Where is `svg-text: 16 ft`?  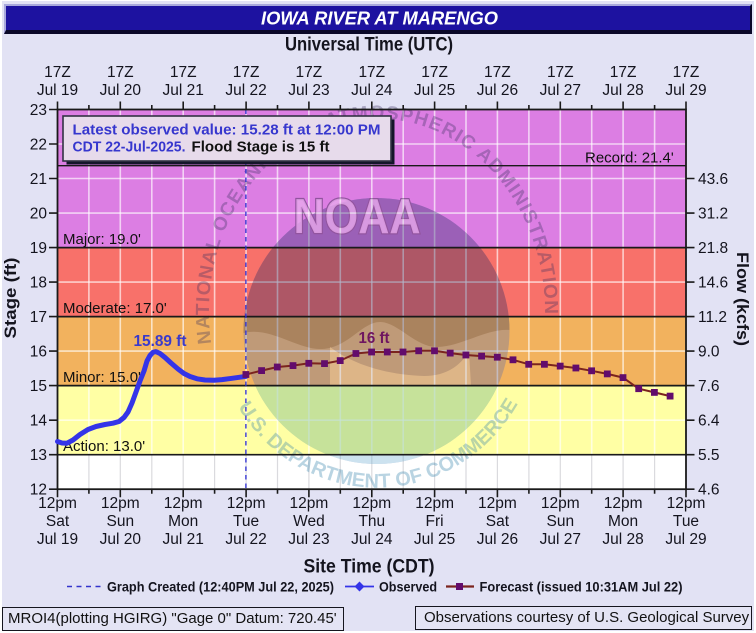
svg-text: 16 ft is located at coordinates (374, 338).